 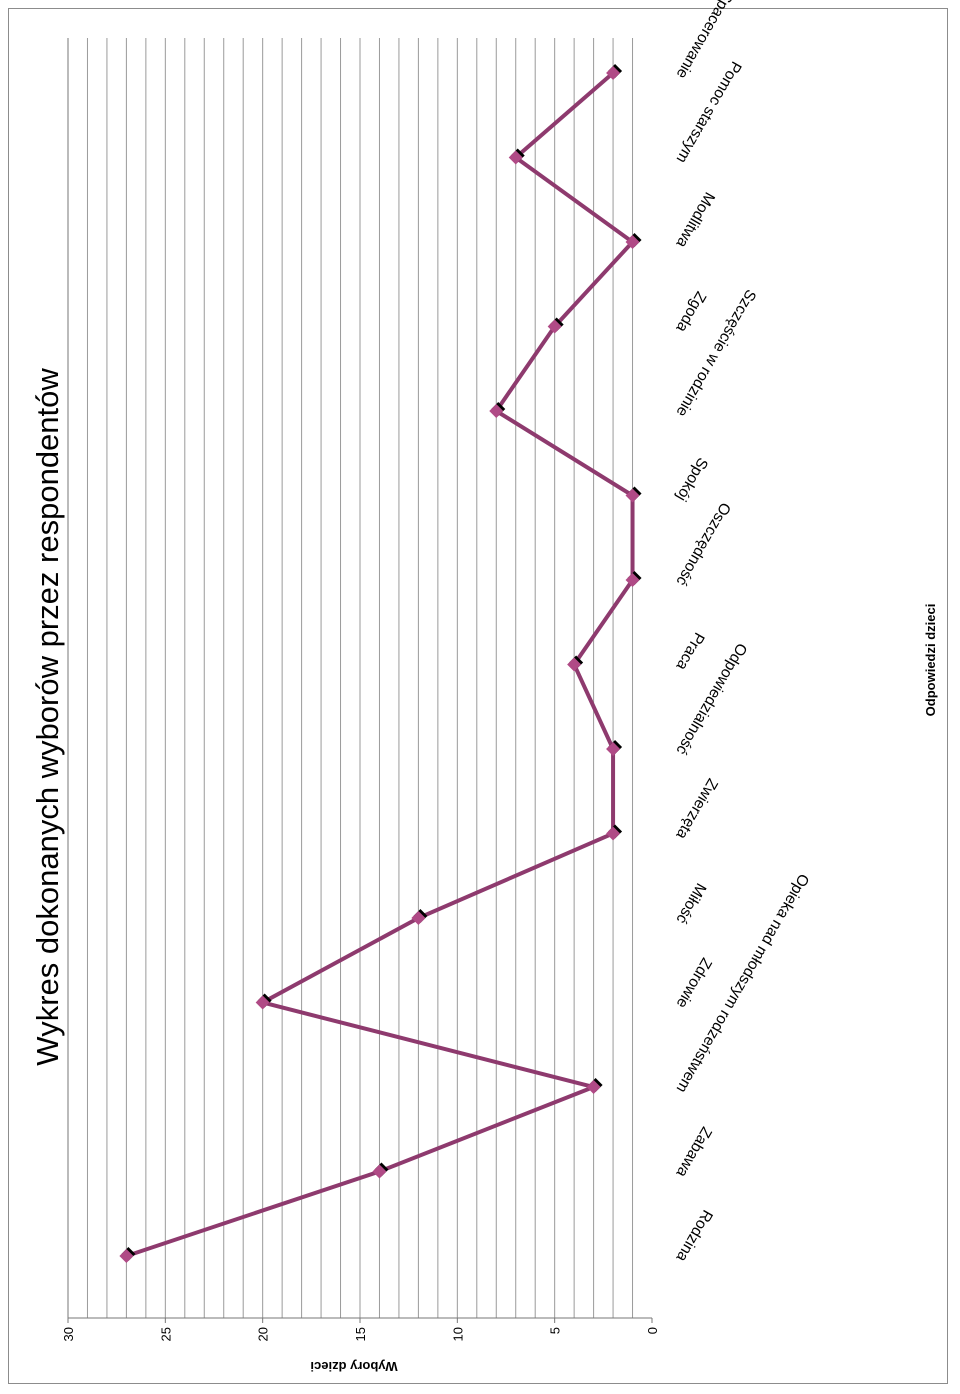 I want to click on category-label: Zdrowie, so click(x=694, y=983).